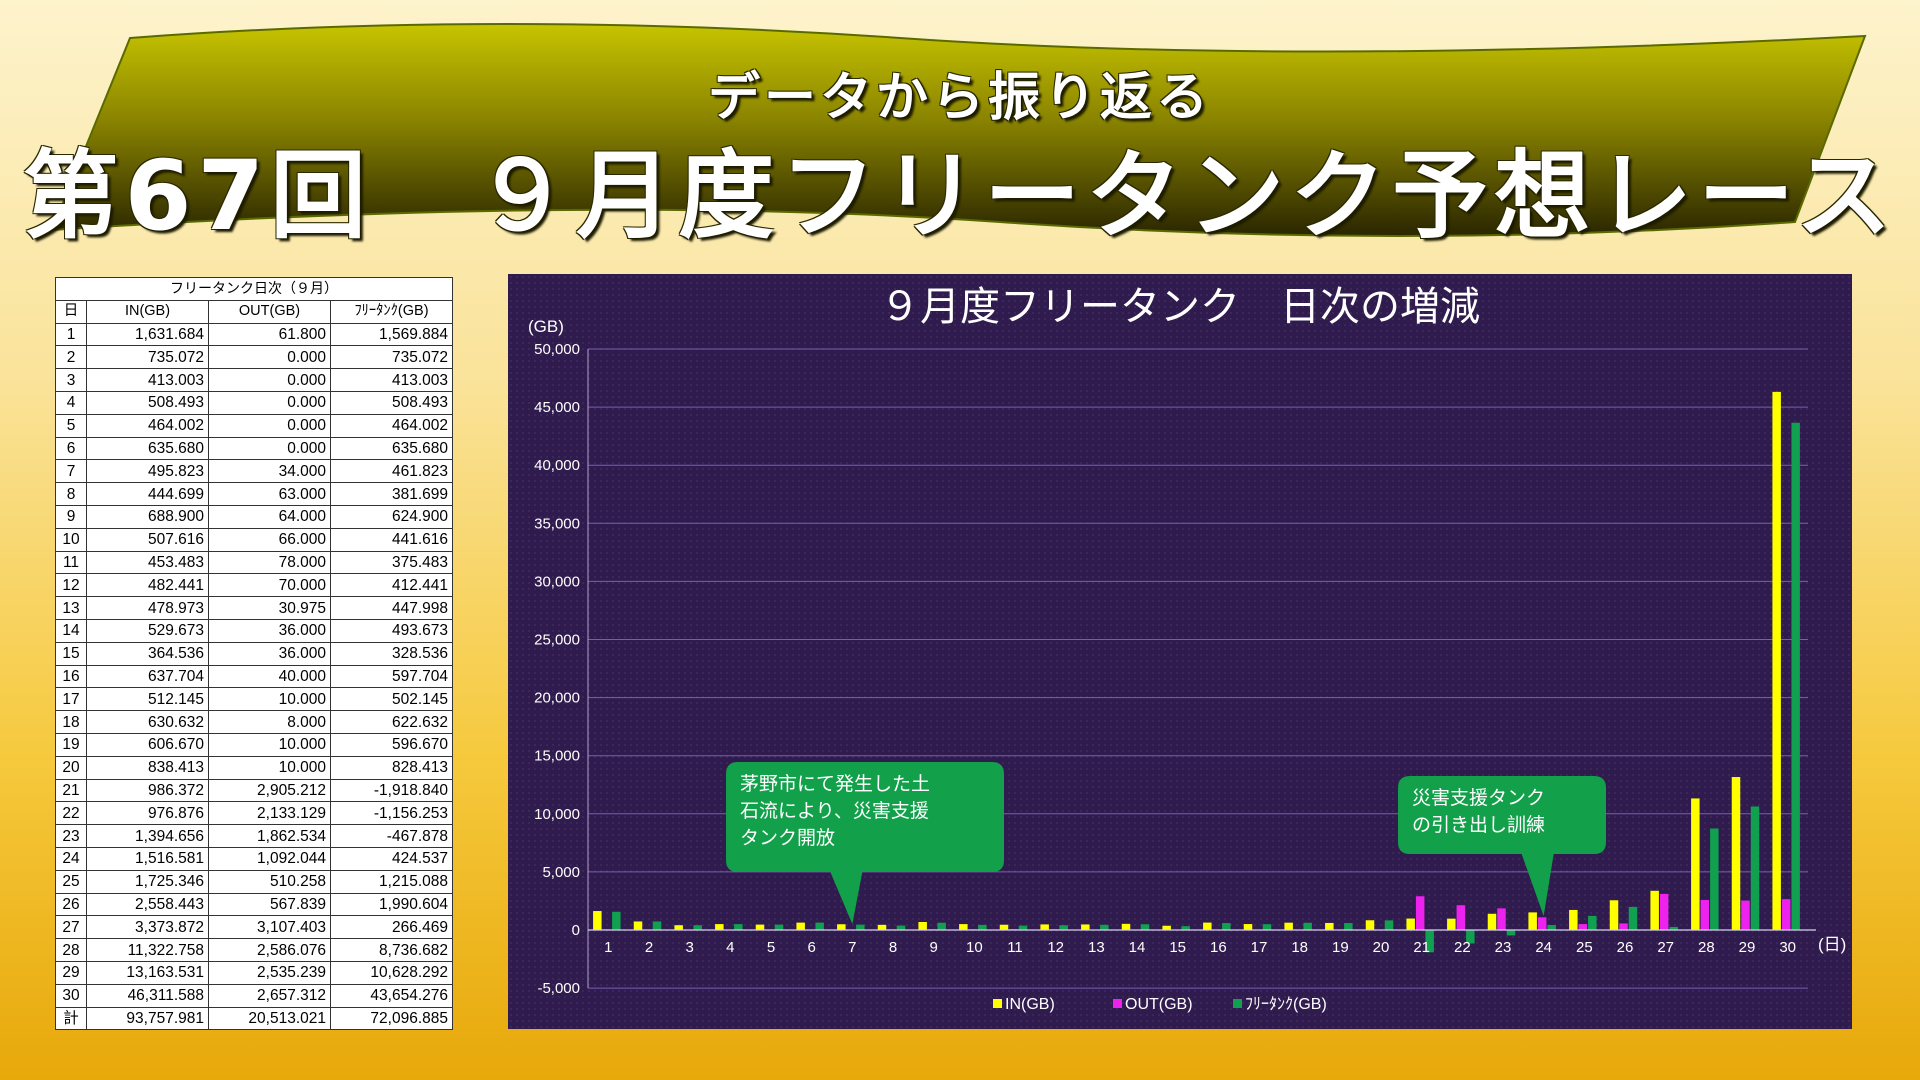 The width and height of the screenshot is (1920, 1080). What do you see at coordinates (71, 425) in the screenshot?
I see `cell-day: 5` at bounding box center [71, 425].